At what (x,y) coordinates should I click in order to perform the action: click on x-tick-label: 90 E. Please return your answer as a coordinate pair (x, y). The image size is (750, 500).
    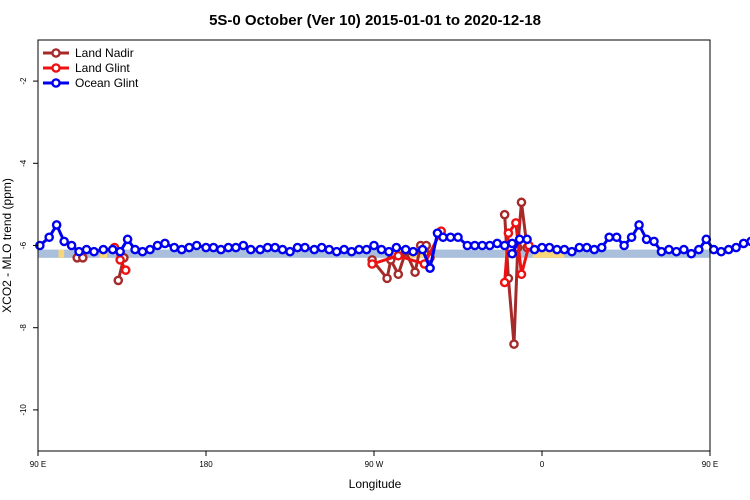
    Looking at the image, I should click on (710, 464).